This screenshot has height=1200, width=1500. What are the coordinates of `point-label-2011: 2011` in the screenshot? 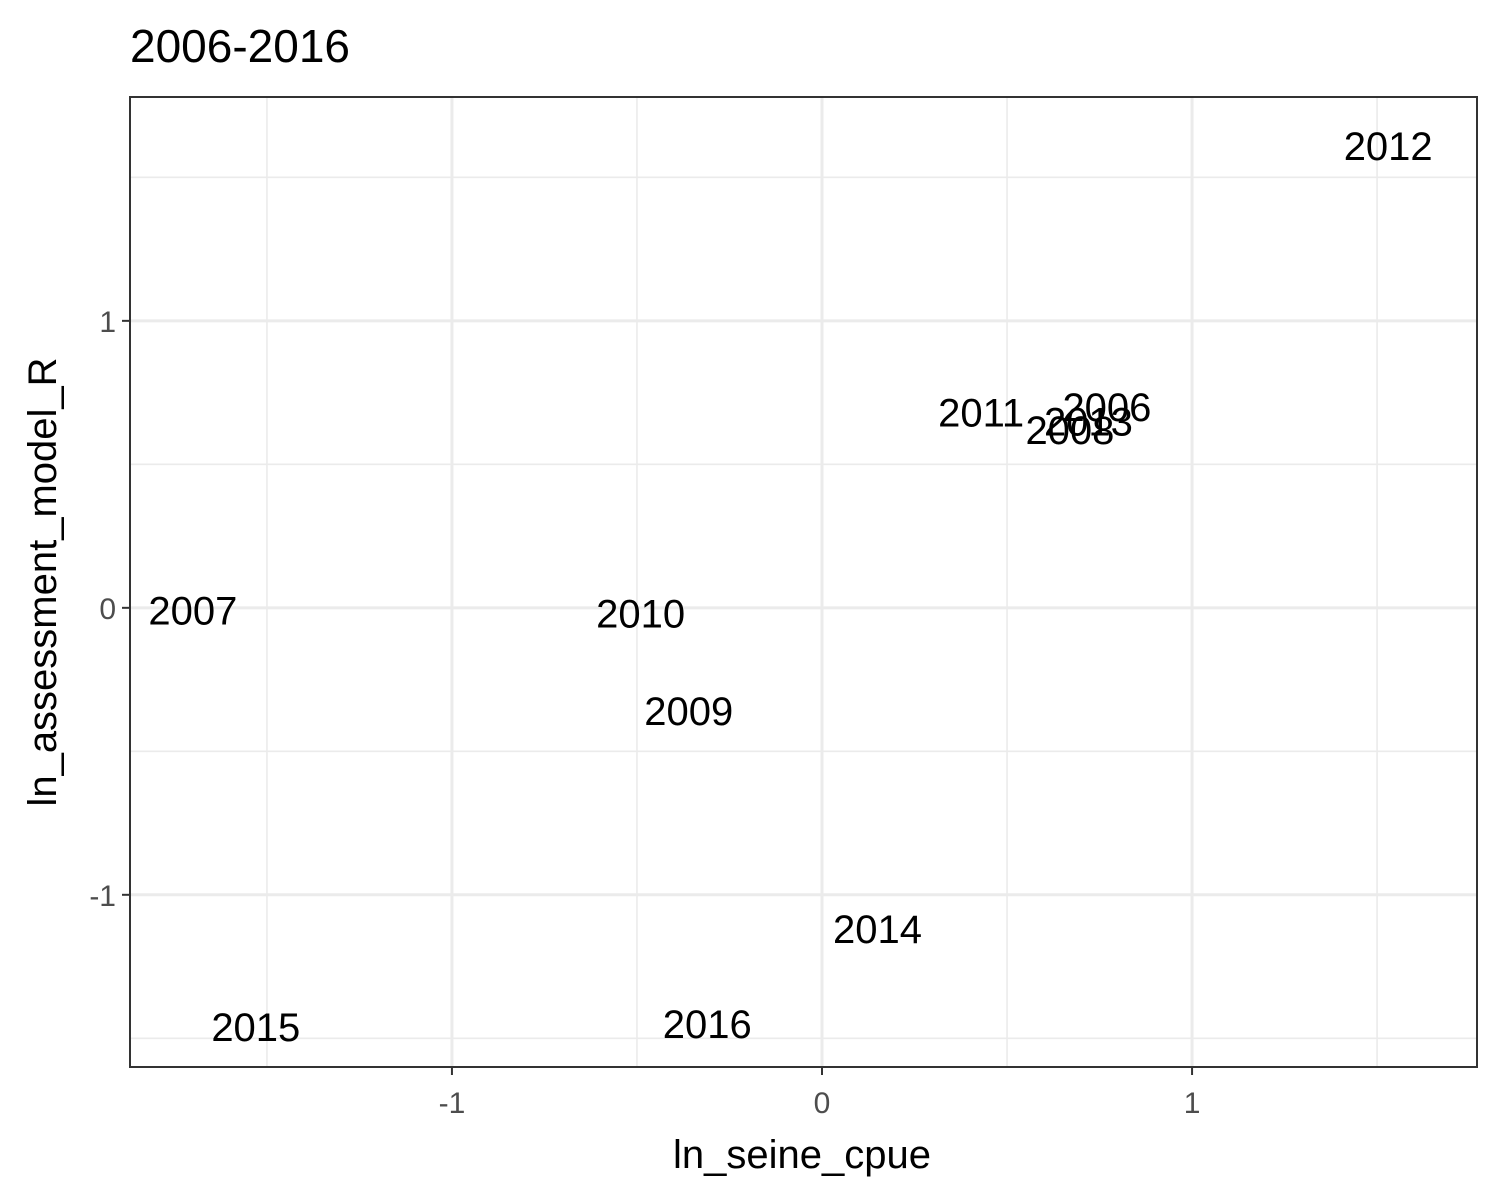 It's located at (981, 414).